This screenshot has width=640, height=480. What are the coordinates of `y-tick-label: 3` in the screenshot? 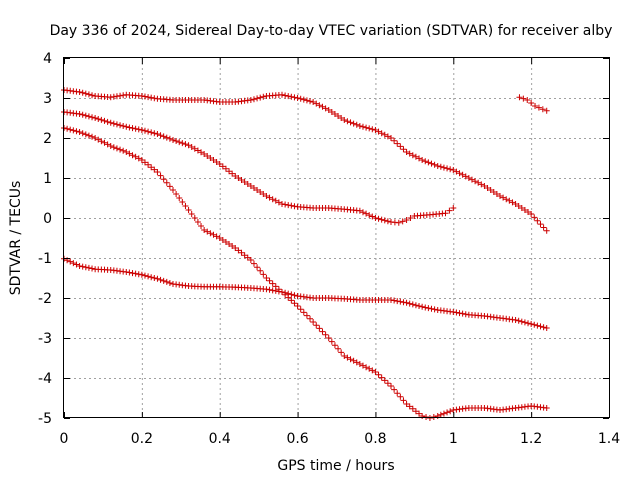 It's located at (47, 99).